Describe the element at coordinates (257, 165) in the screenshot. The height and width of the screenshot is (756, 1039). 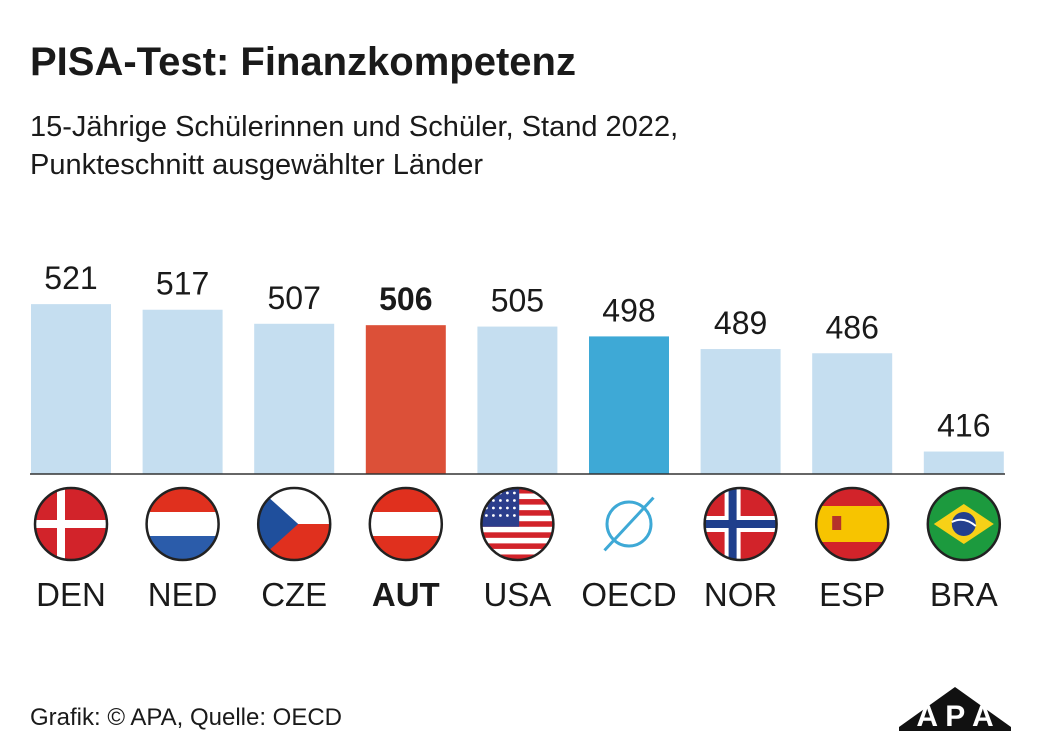
I see `subtitle-line-2: Punkteschnitt ausgewählter Länder` at that location.